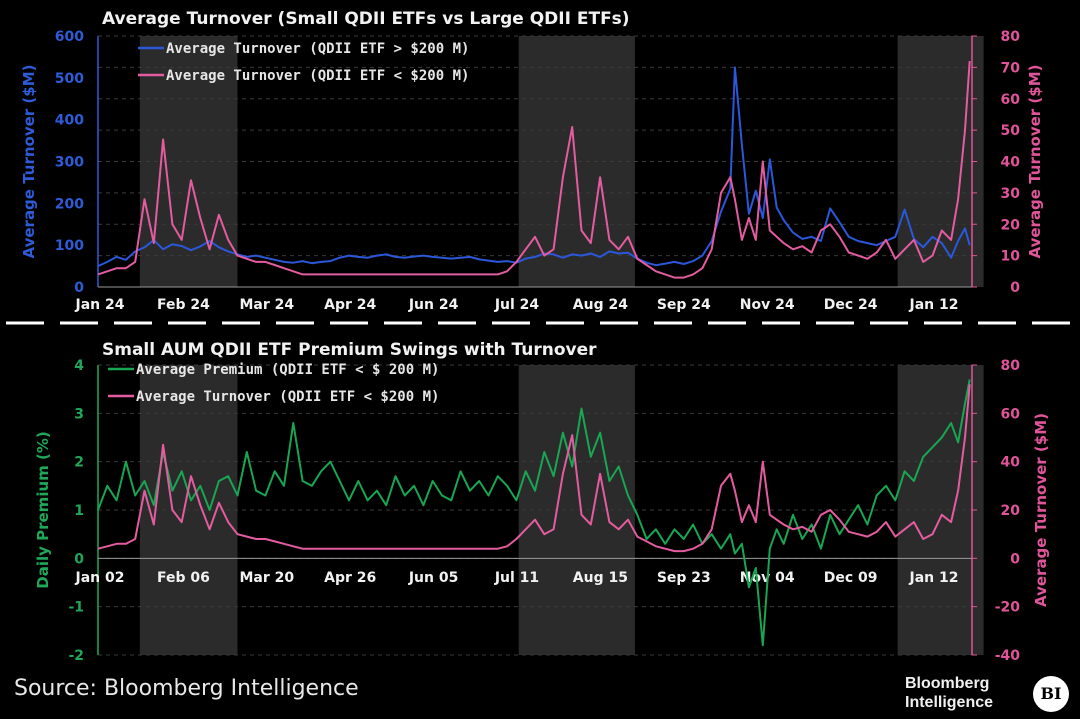 This screenshot has height=719, width=1080. Describe the element at coordinates (287, 397) in the screenshot. I see `legend-label-turnover: Average Turnover (QDII ETF < $200 M)` at that location.